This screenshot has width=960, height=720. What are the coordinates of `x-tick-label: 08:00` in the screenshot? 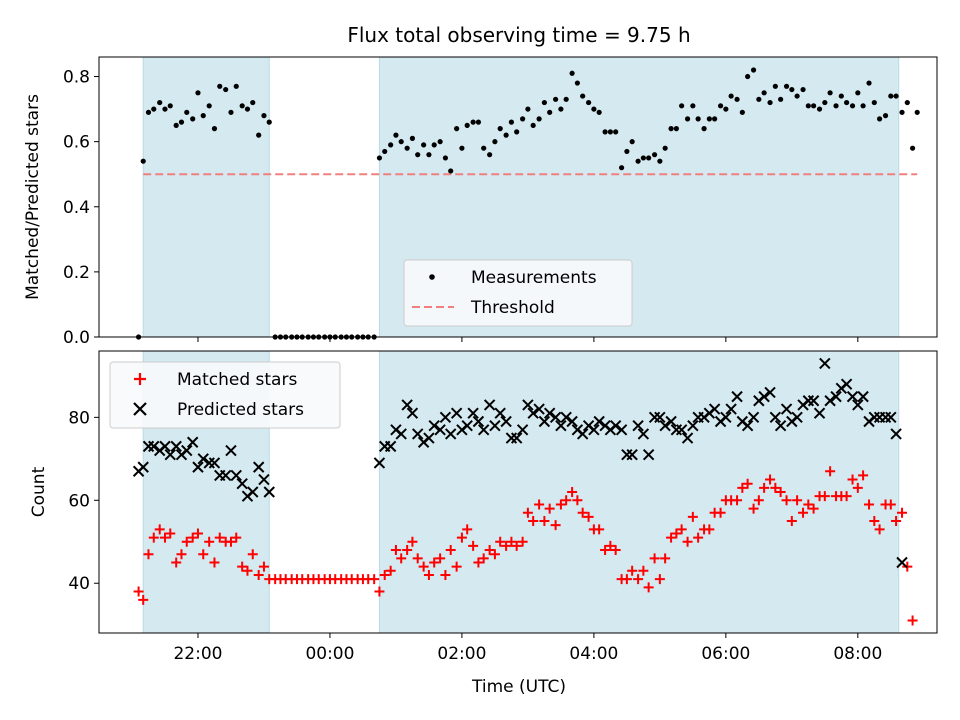 It's located at (857, 654).